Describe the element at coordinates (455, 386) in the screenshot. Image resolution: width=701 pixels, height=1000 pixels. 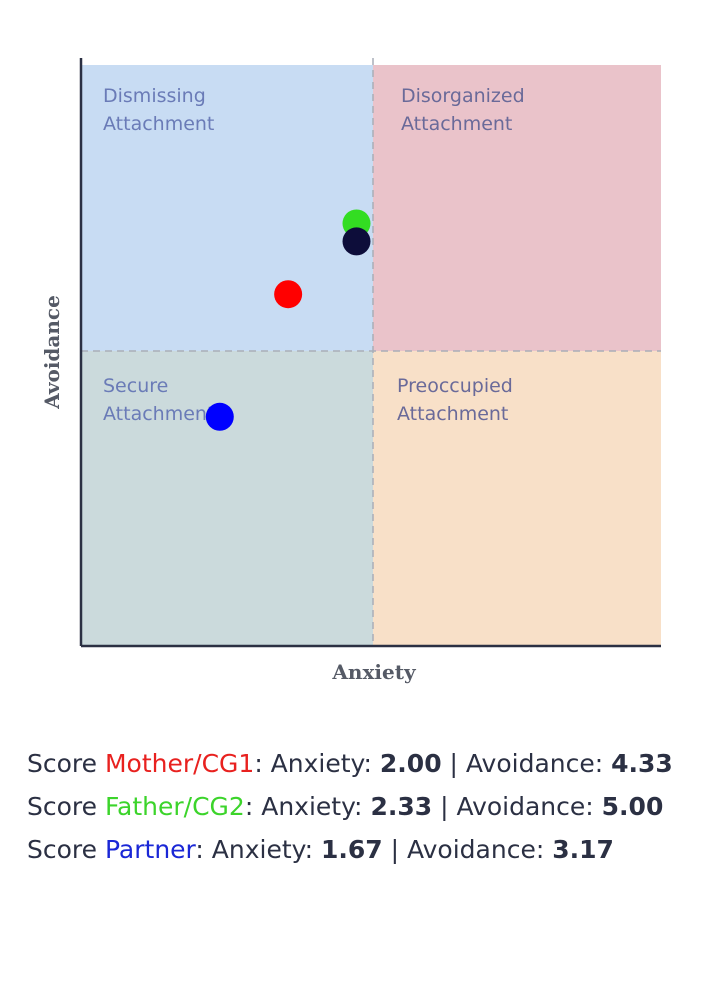
I see `quadrant-label-bottom-right-line1: Preoccupied` at that location.